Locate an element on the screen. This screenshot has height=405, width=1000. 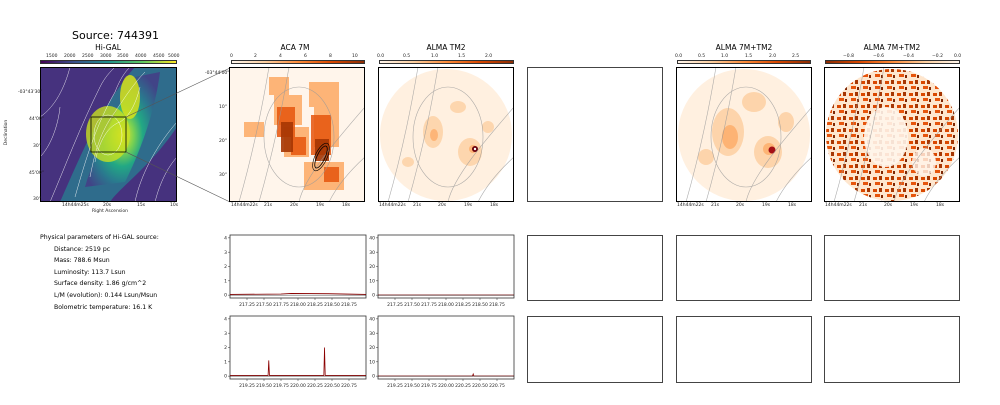
combo-title: ALMA 7M+TM2 is located at coordinates (744, 47).